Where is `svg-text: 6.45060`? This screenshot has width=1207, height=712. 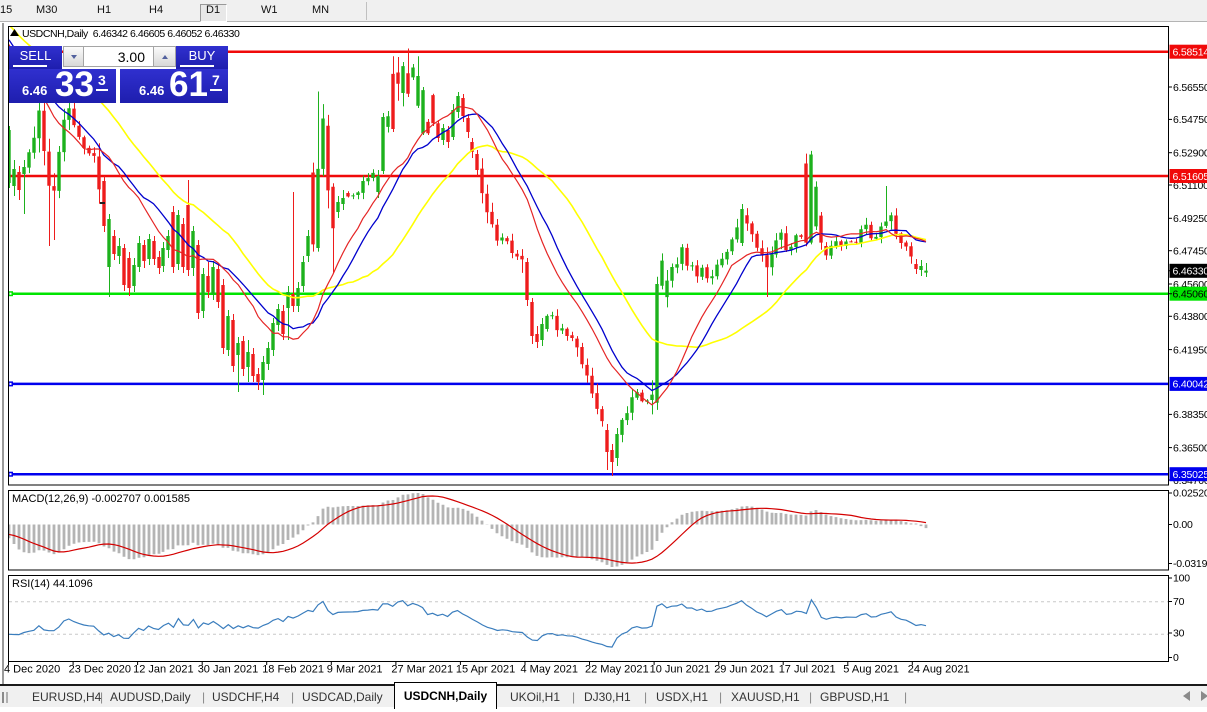 svg-text: 6.45060 is located at coordinates (1190, 295).